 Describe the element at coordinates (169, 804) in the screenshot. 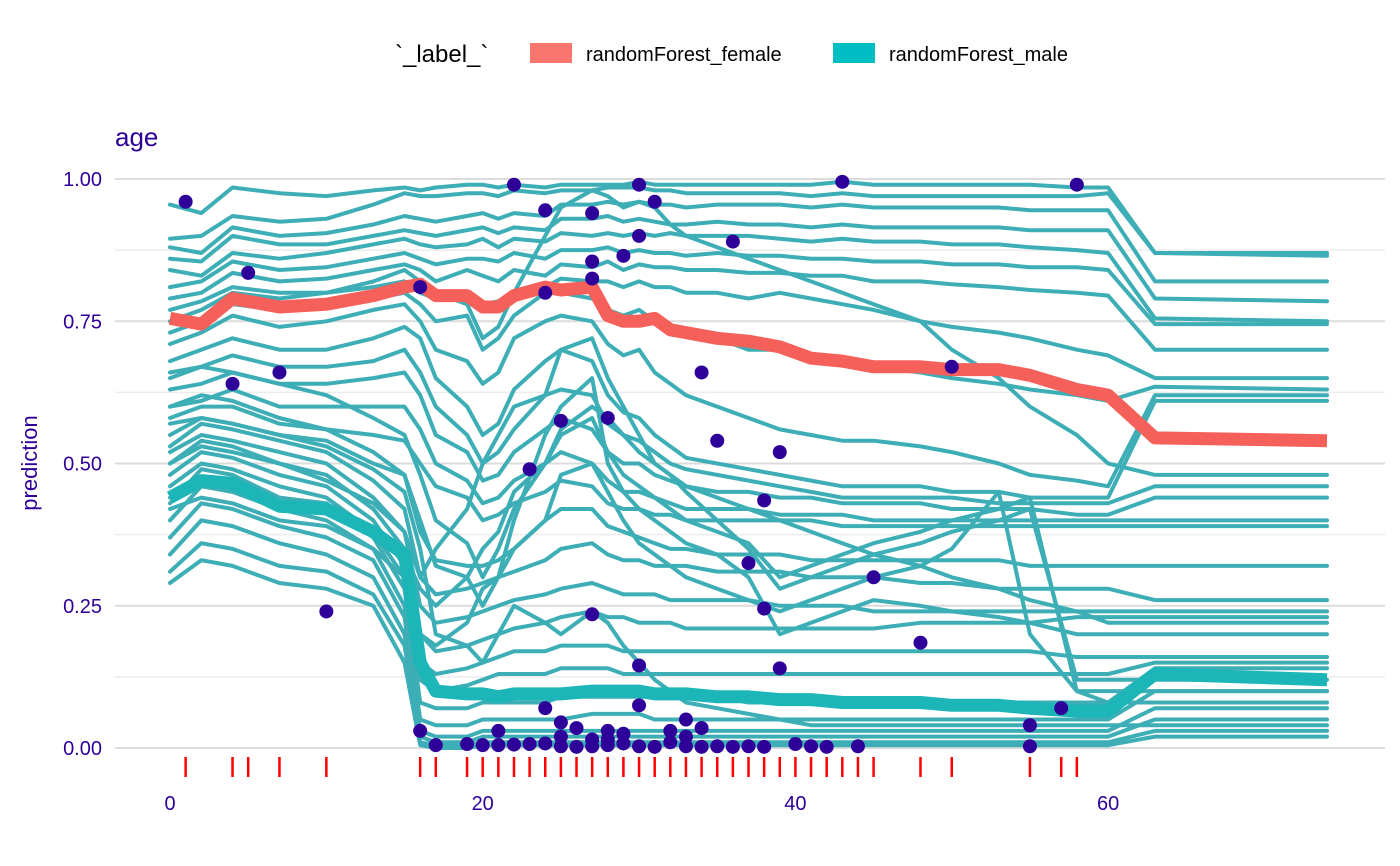

I see `x-tick-label: 0` at that location.